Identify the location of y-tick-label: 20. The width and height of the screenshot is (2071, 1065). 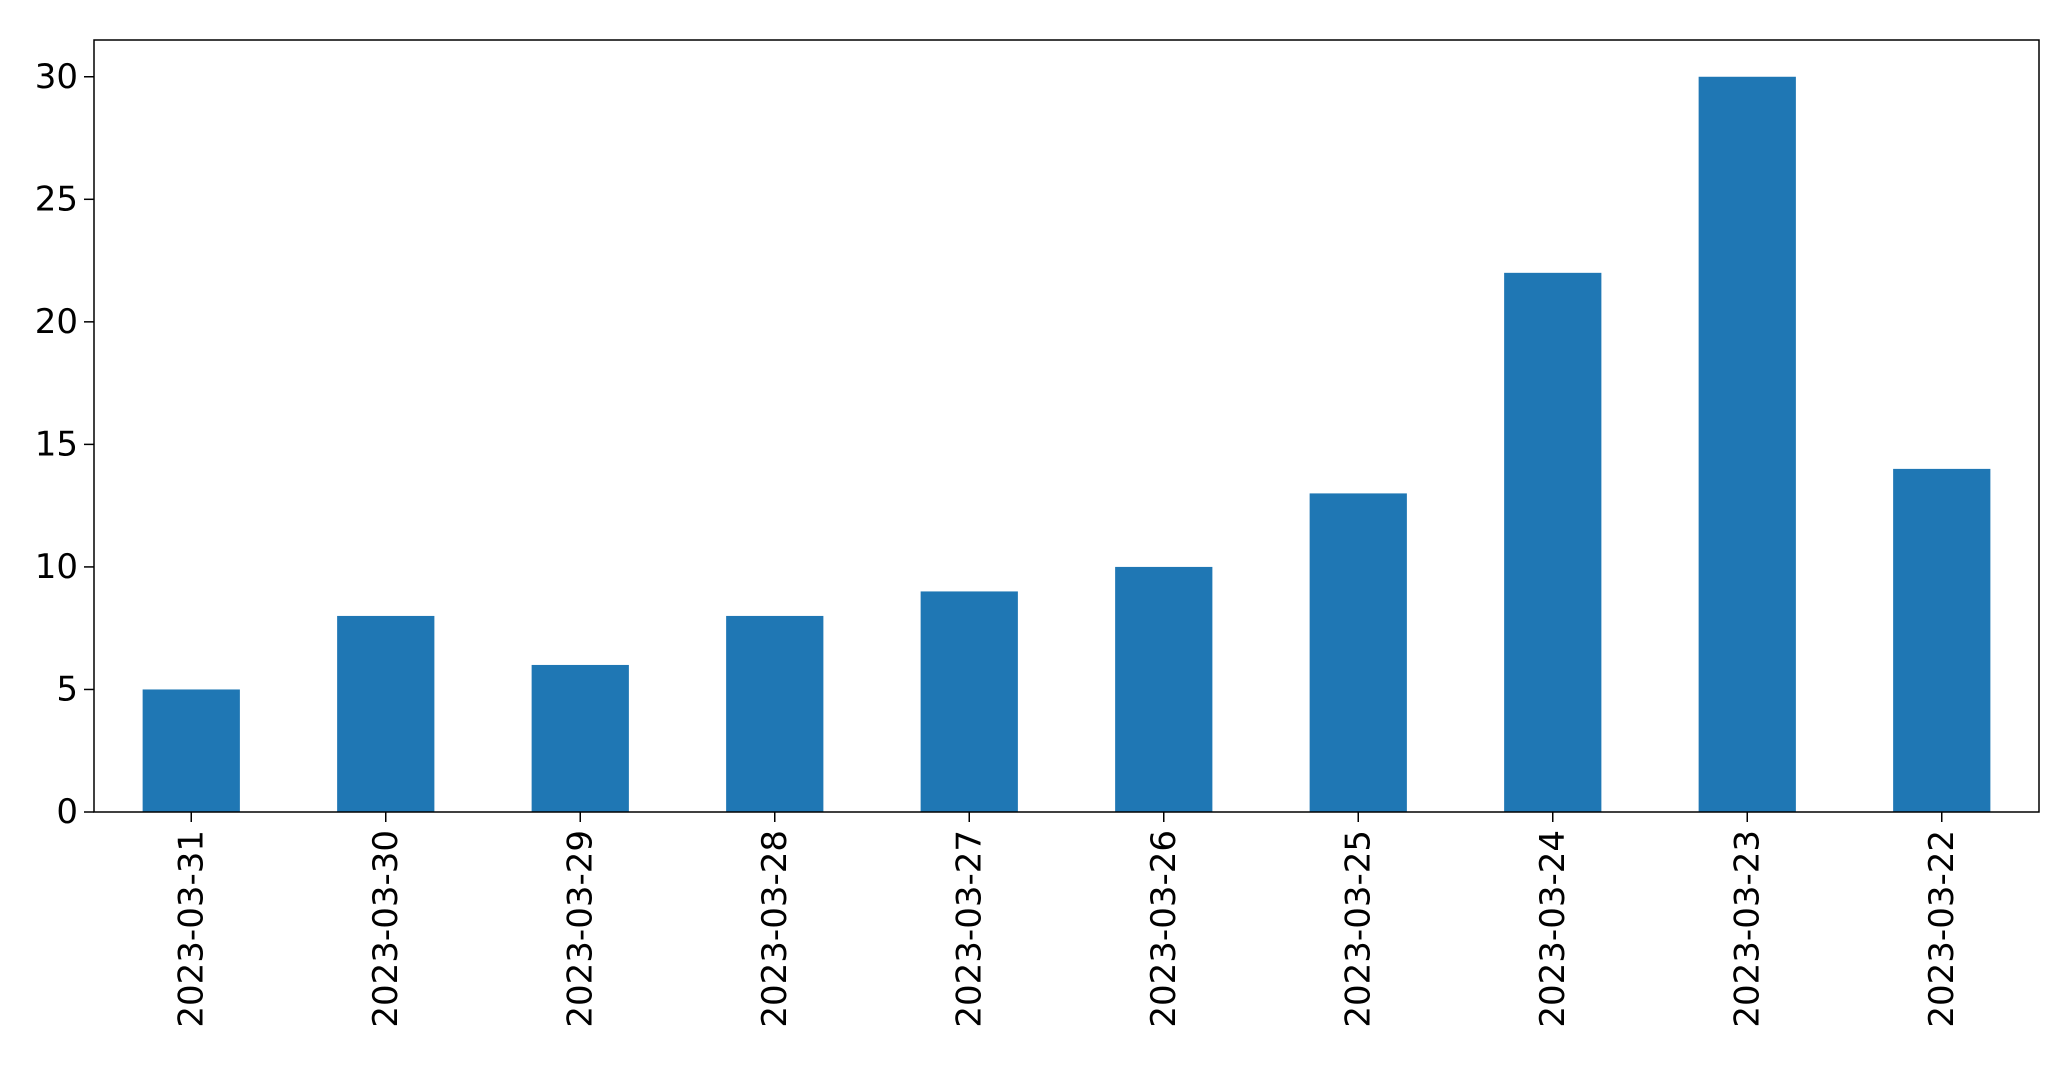
(56, 322).